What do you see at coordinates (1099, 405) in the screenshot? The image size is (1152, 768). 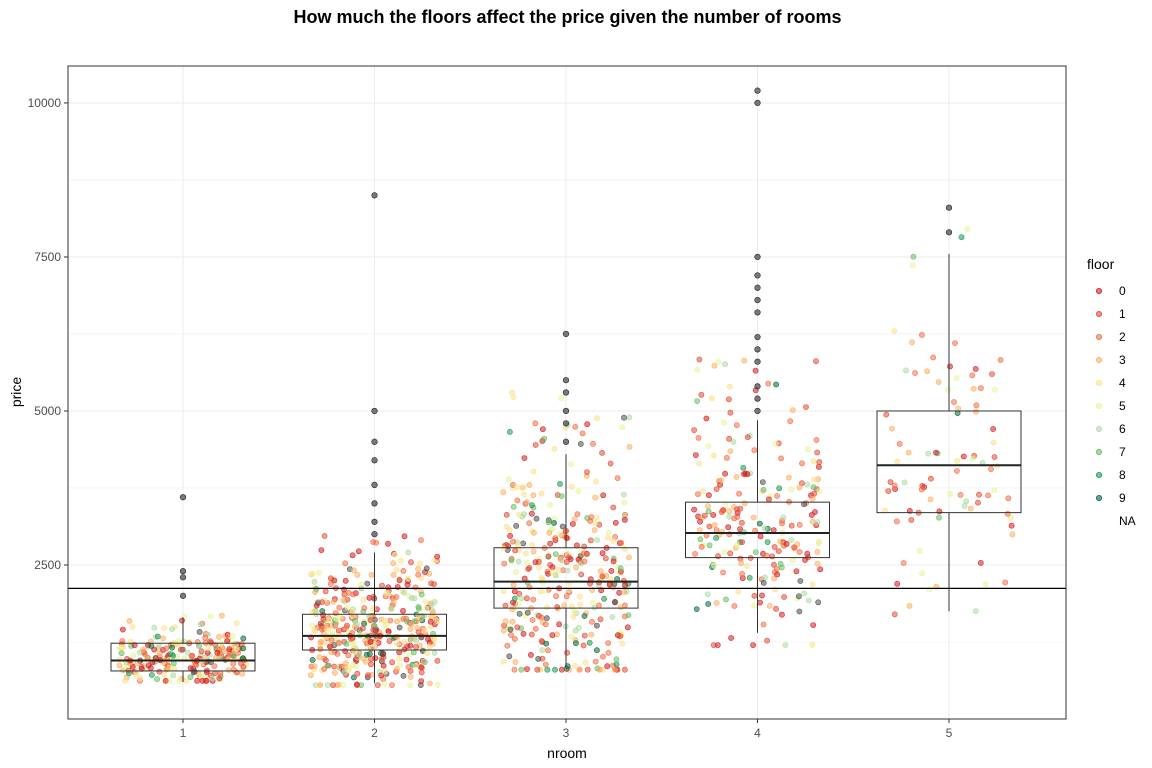 I see `legend-key` at bounding box center [1099, 405].